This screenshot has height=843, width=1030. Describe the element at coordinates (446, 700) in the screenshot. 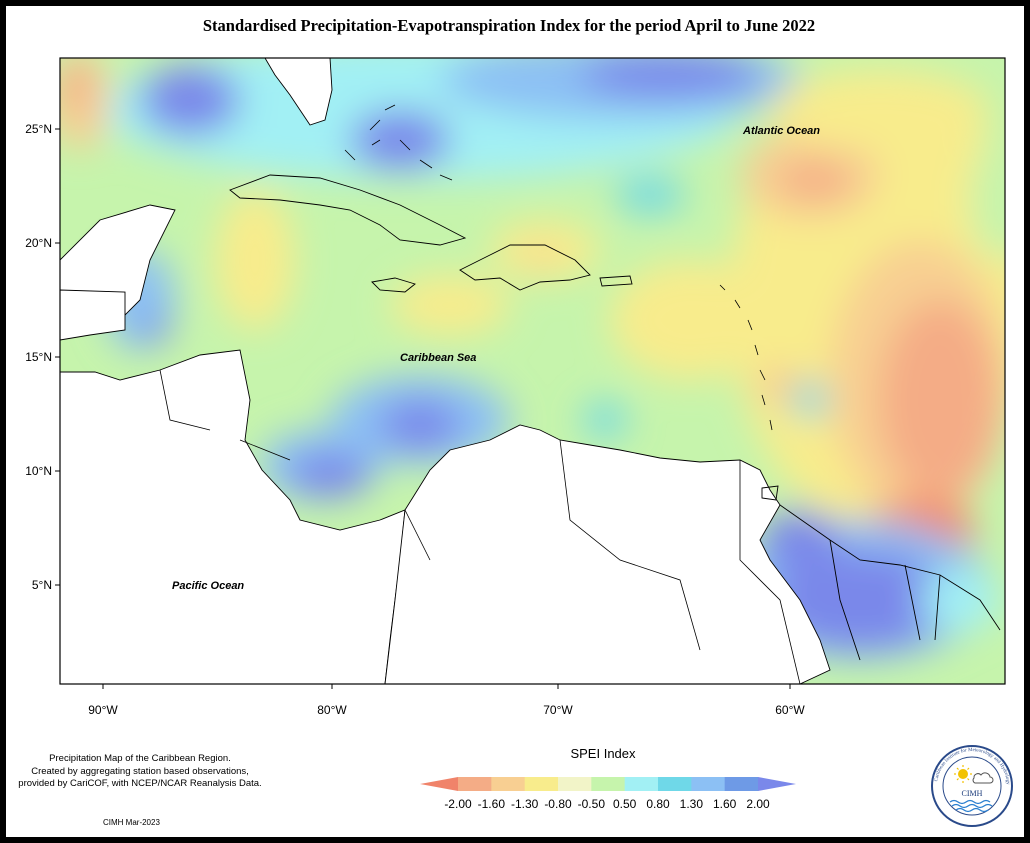

I see `lon-axis: 90°W 80°W 70°W 60°W` at that location.